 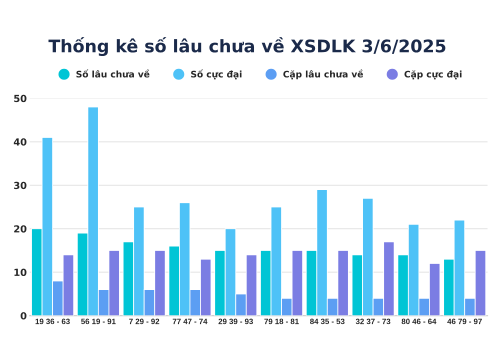 What do you see at coordinates (433, 75) in the screenshot?
I see `legend-label: Cặp cực đại` at bounding box center [433, 75].